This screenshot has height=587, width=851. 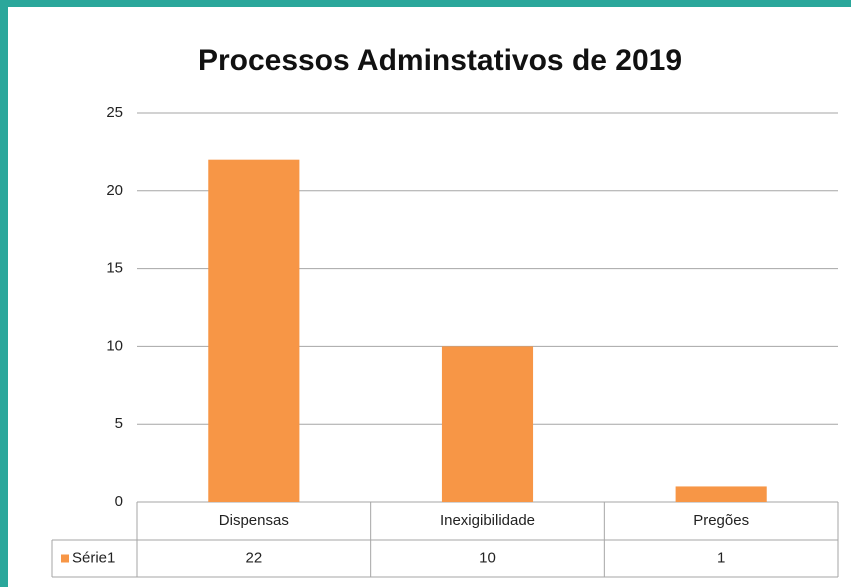 I want to click on legend-key, so click(x=65, y=558).